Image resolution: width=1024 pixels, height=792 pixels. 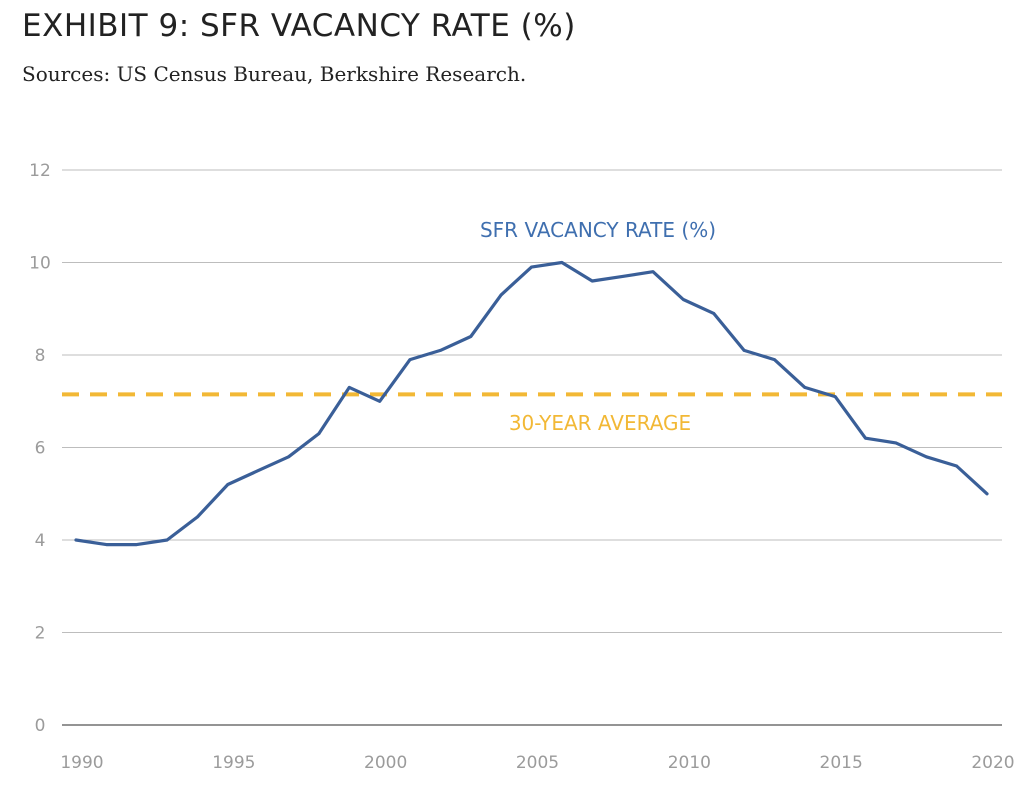 I want to click on x-tick-label: 2005, so click(x=537, y=763).